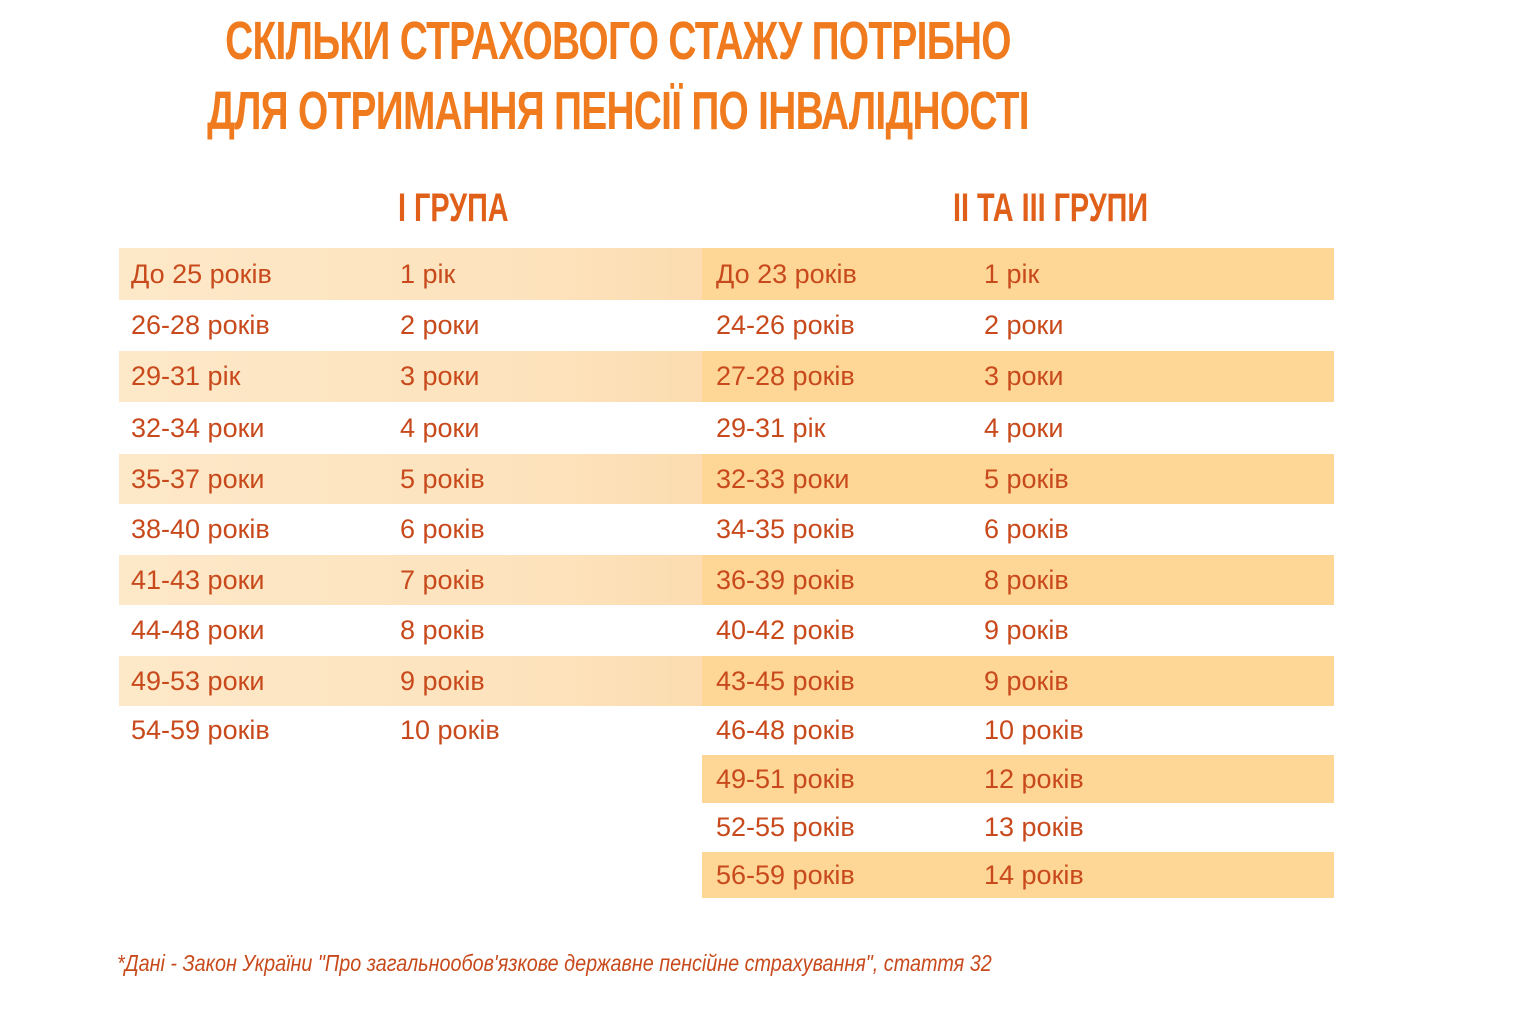  I want to click on age-cell: 32-34 роки, so click(198, 427).